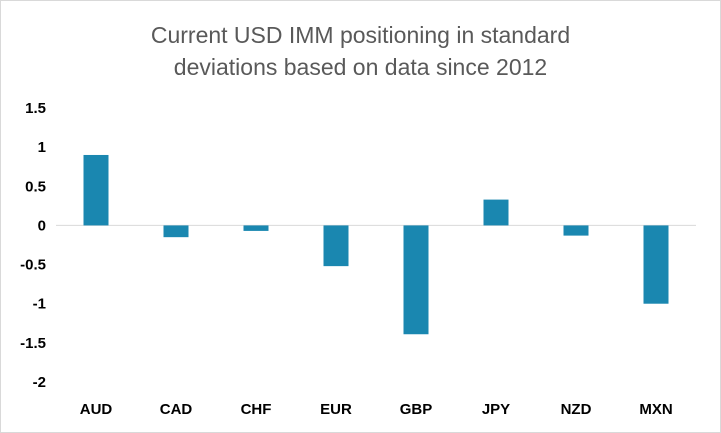 The image size is (721, 433). What do you see at coordinates (360, 67) in the screenshot?
I see `chart-title-line-2: deviations based on data since 2012` at bounding box center [360, 67].